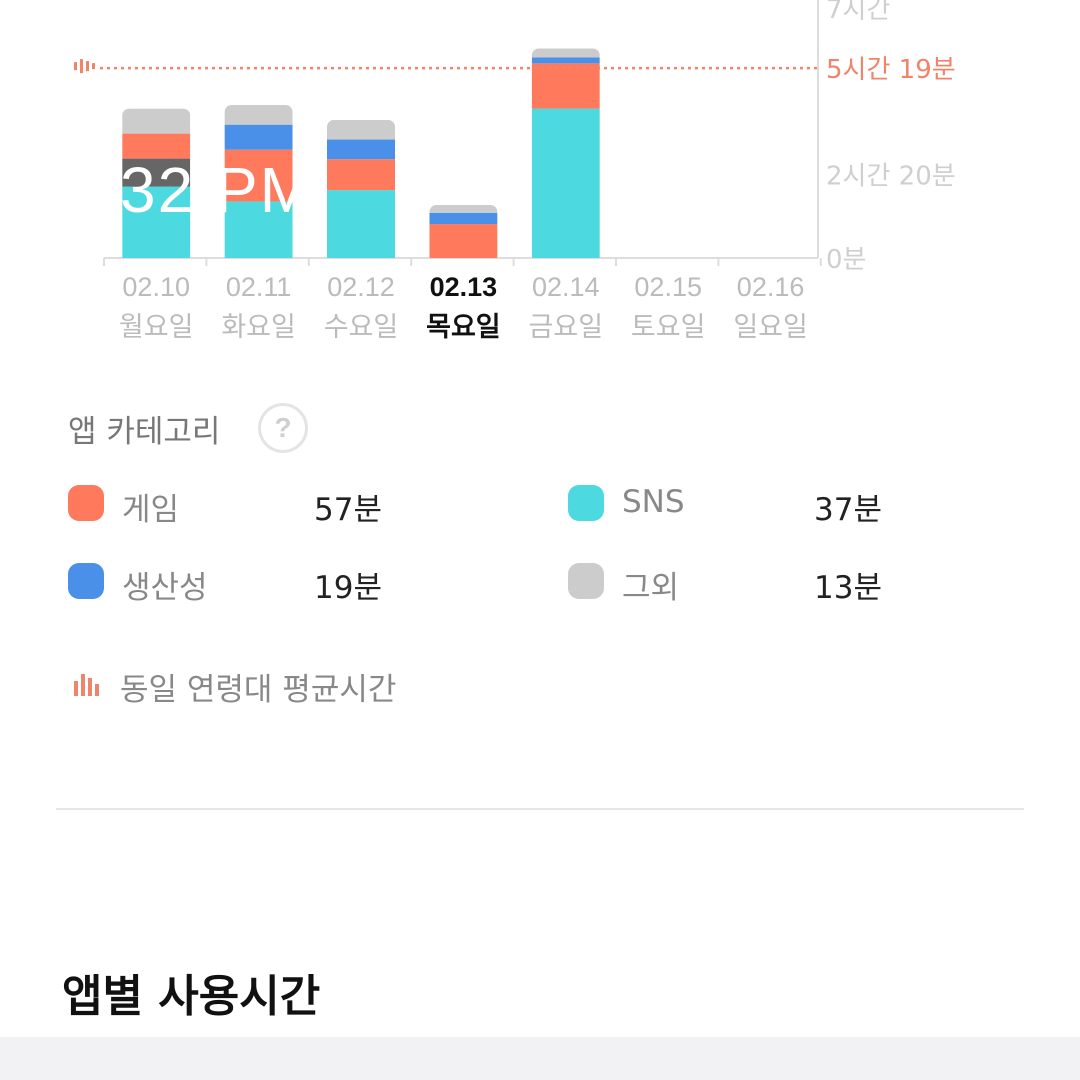 This screenshot has width=1080, height=1080. Describe the element at coordinates (259, 287) in the screenshot. I see `x-tick-date: 02.11` at that location.